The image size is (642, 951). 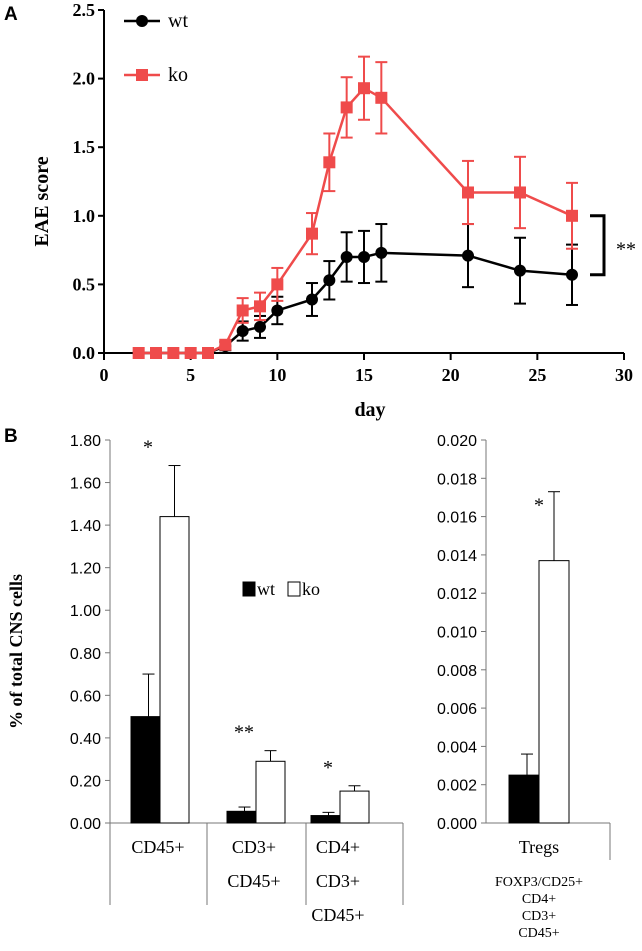 I want to click on significance-bracket, so click(x=598, y=245).